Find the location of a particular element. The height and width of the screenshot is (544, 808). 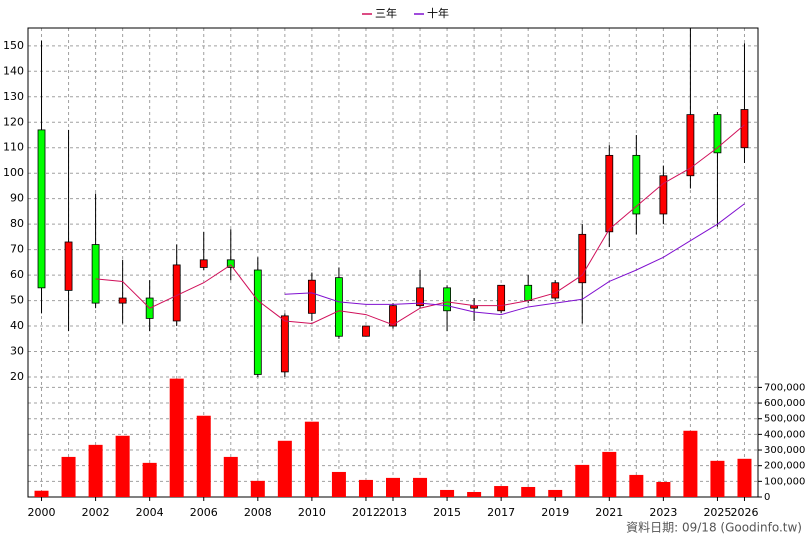

y-tick-label: 120 is located at coordinates (13, 121).